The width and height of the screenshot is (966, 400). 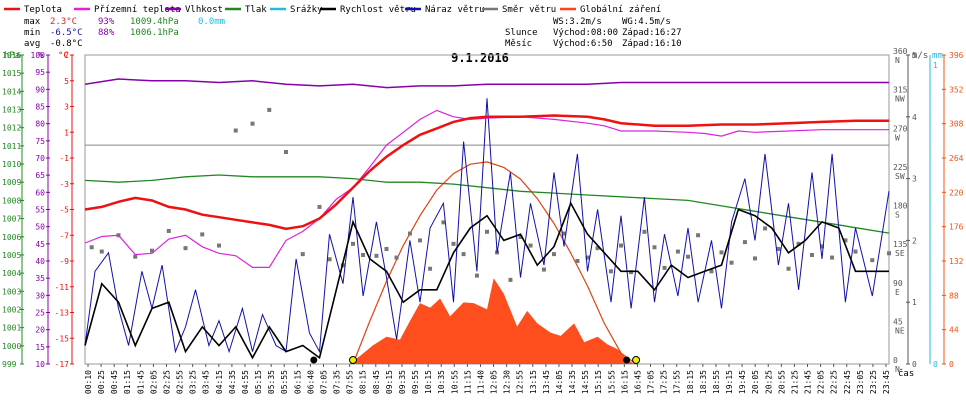 What do you see at coordinates (40, 141) in the screenshot?
I see `pct-tick-label: 75` at bounding box center [40, 141].